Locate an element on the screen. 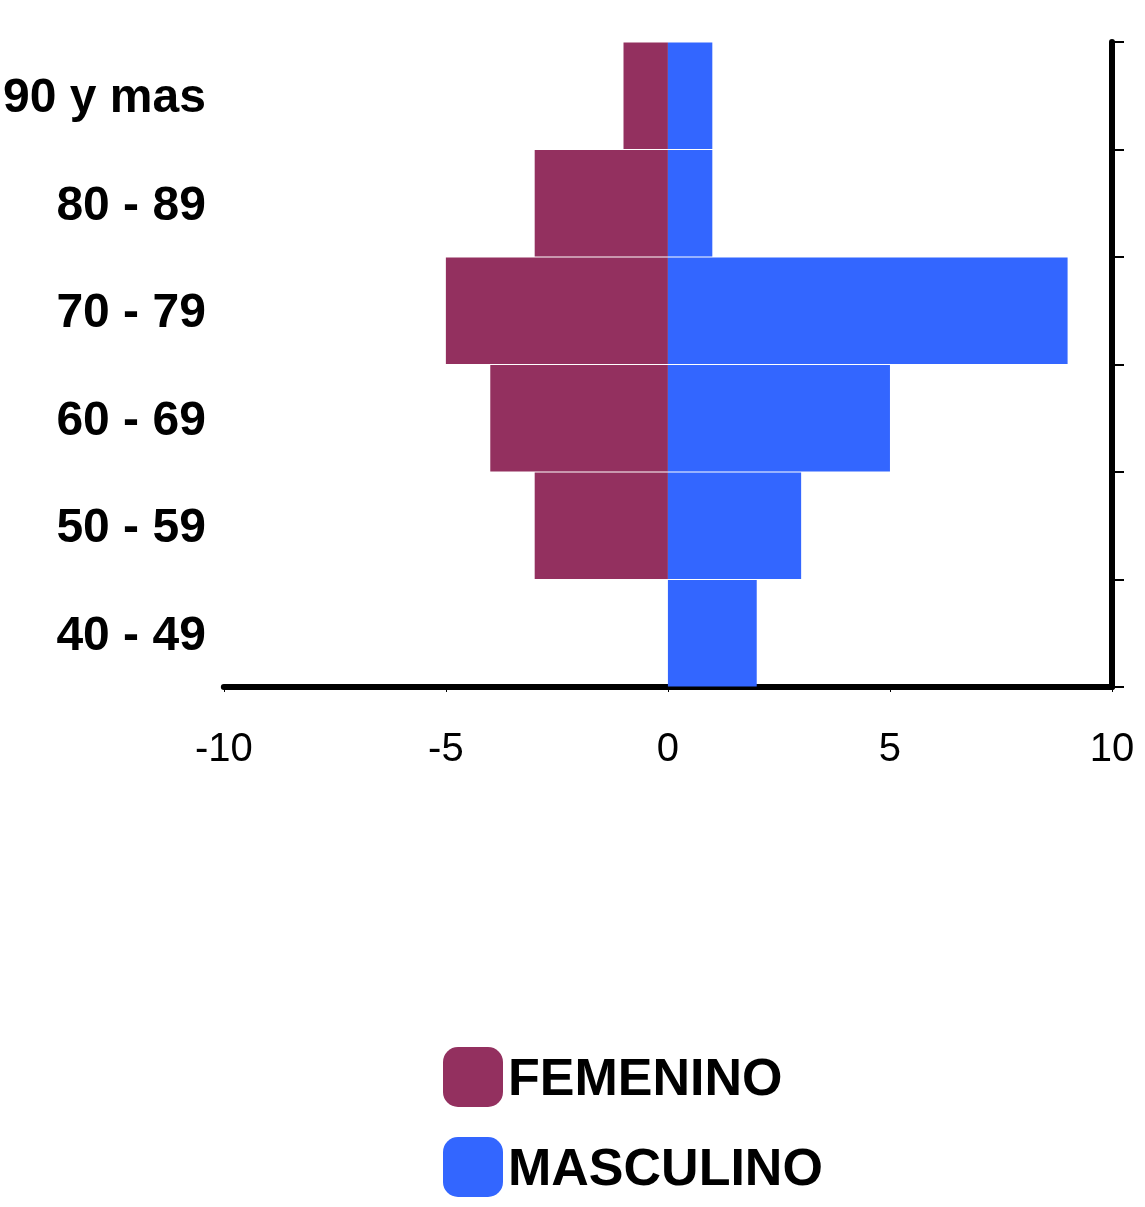 The width and height of the screenshot is (1145, 1207). x-tick-label: 0 is located at coordinates (668, 747).